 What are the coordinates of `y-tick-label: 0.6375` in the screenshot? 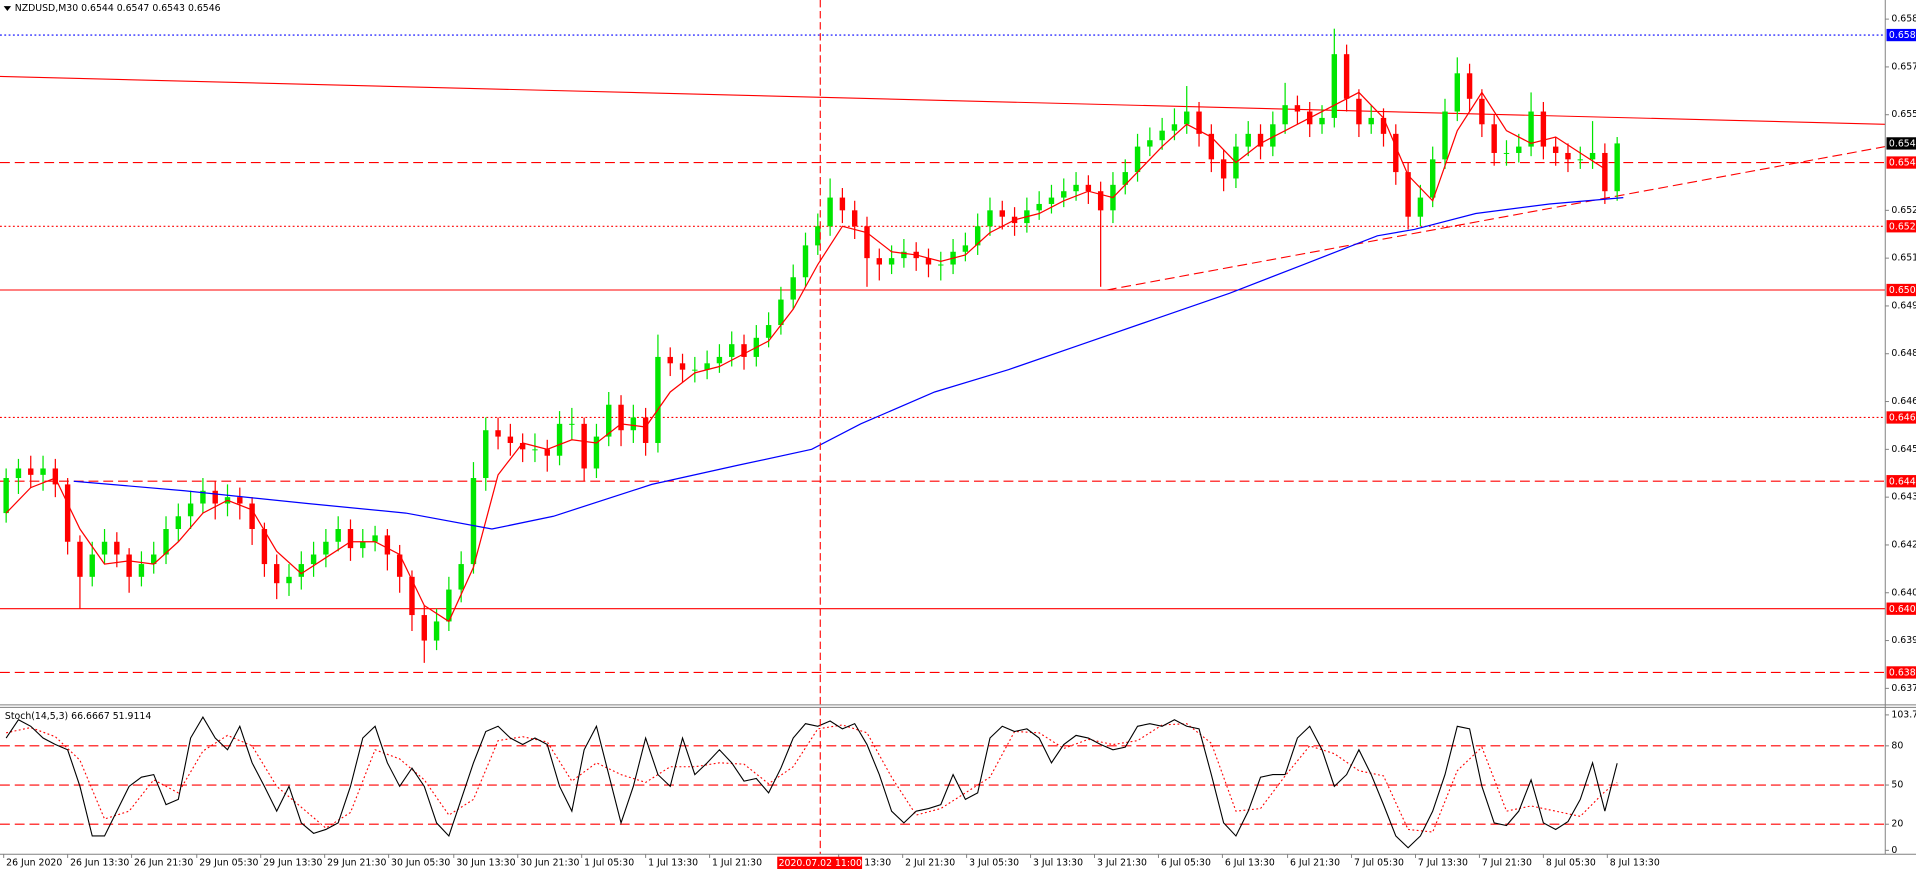 It's located at (1903, 688).